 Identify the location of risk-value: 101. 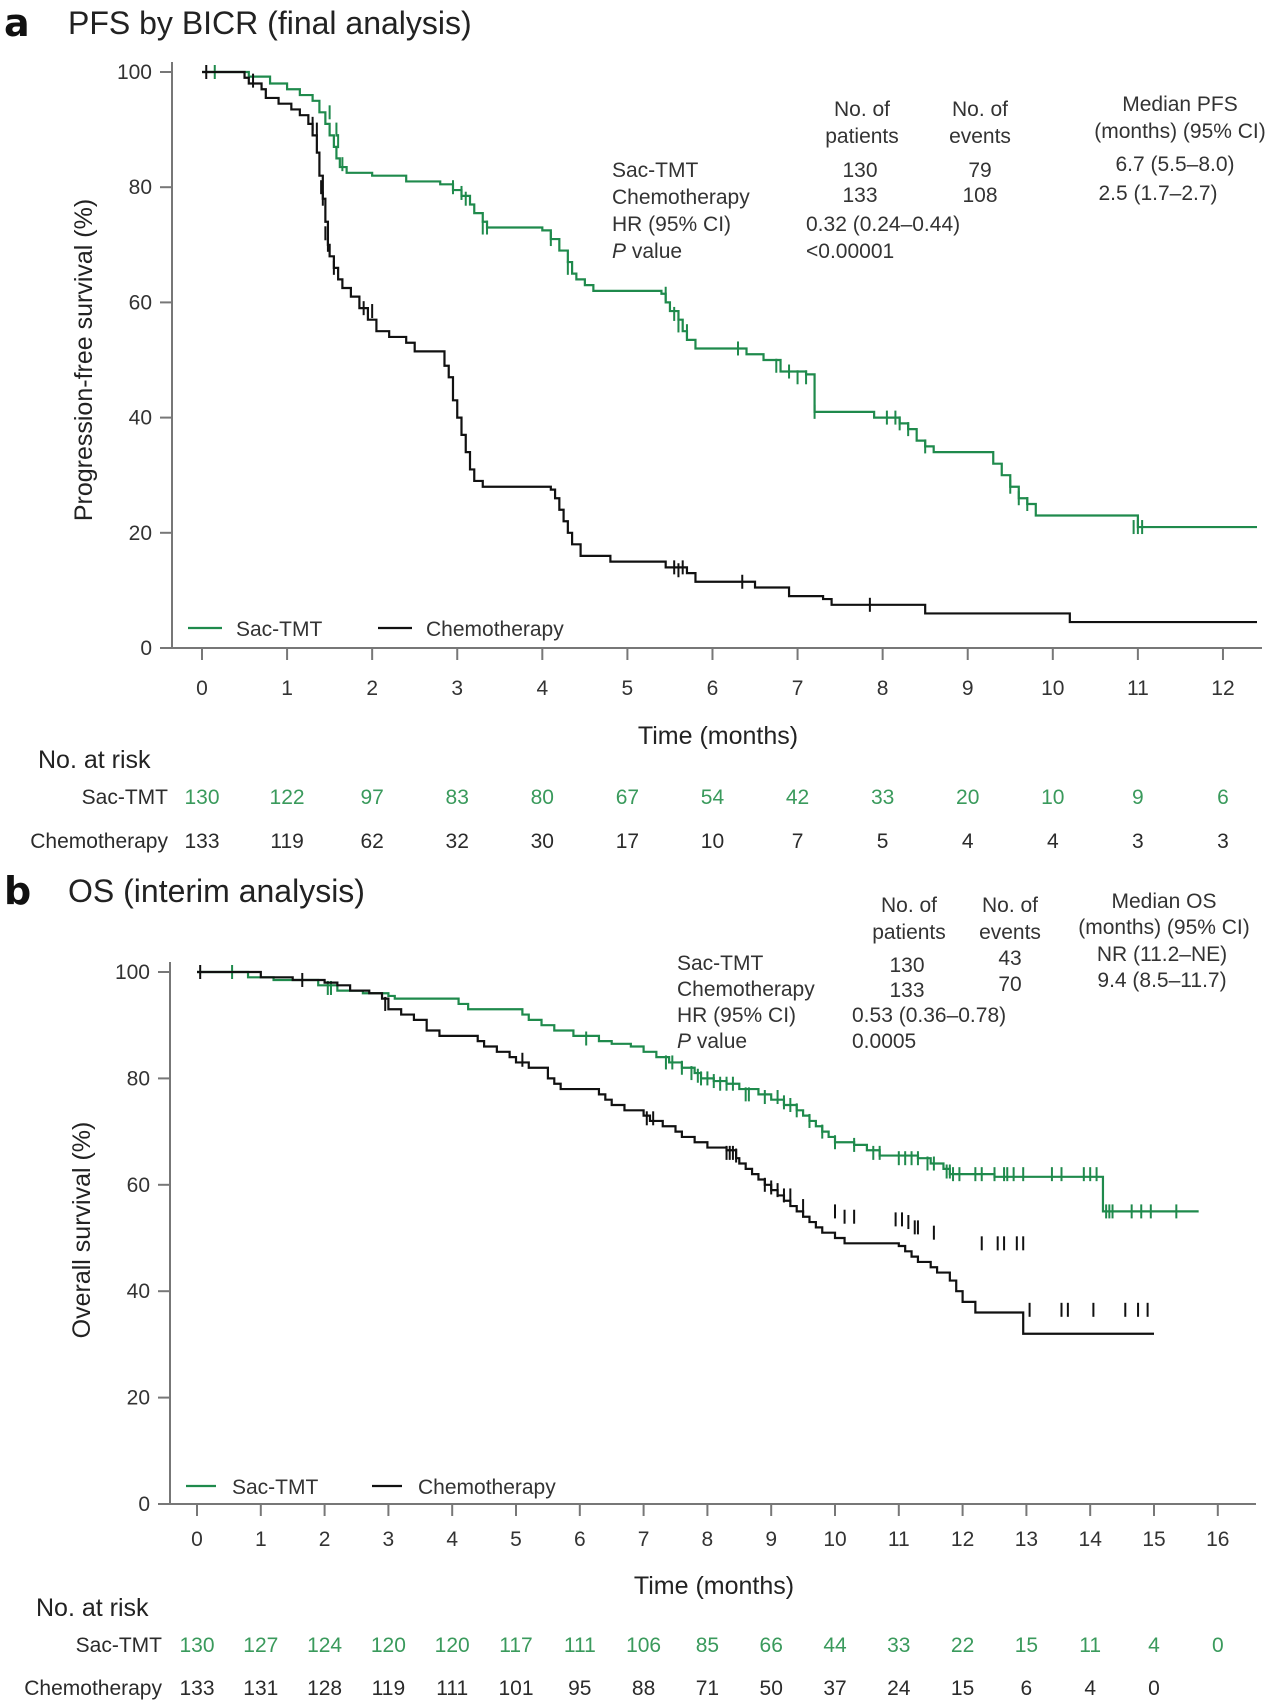
(515, 1688).